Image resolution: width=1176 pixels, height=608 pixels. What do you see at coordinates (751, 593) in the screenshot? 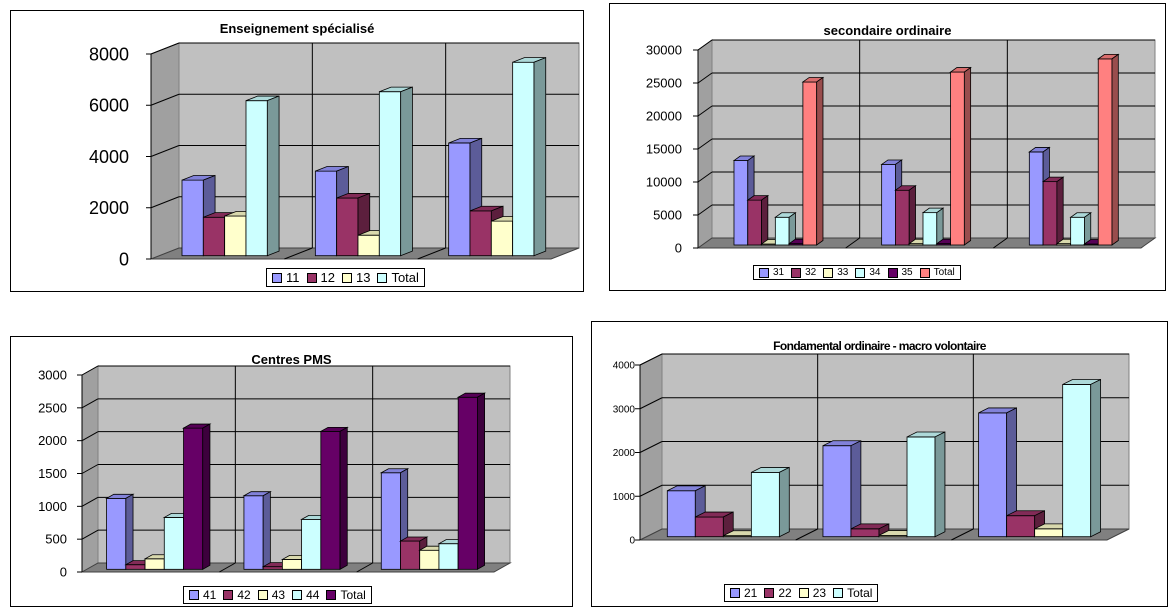
I see `legend-label: 21` at bounding box center [751, 593].